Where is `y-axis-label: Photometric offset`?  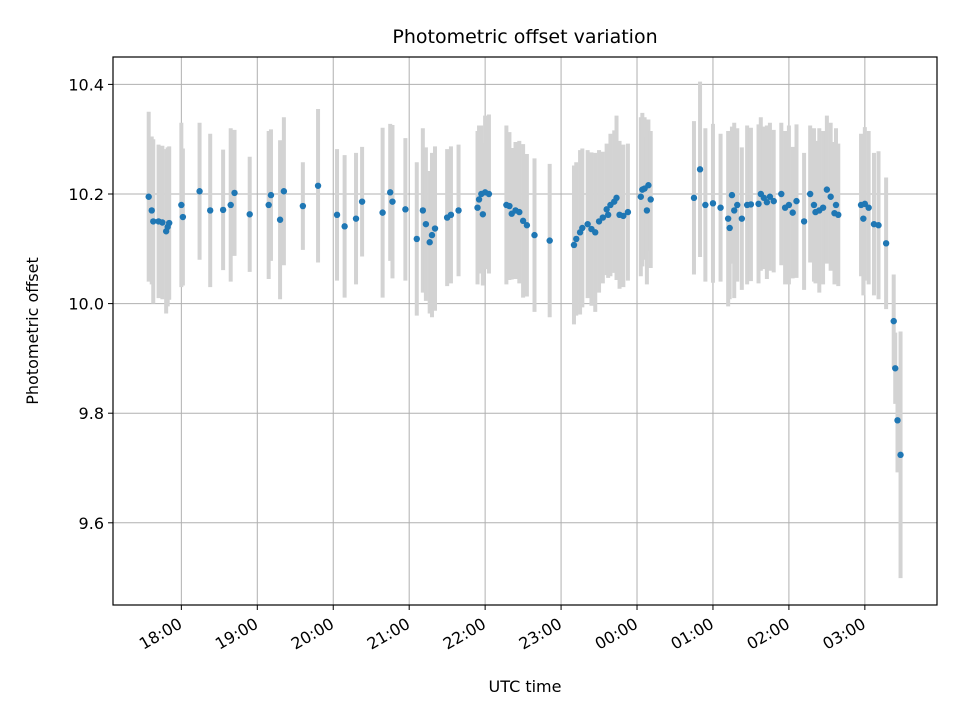 y-axis-label: Photometric offset is located at coordinates (32, 331).